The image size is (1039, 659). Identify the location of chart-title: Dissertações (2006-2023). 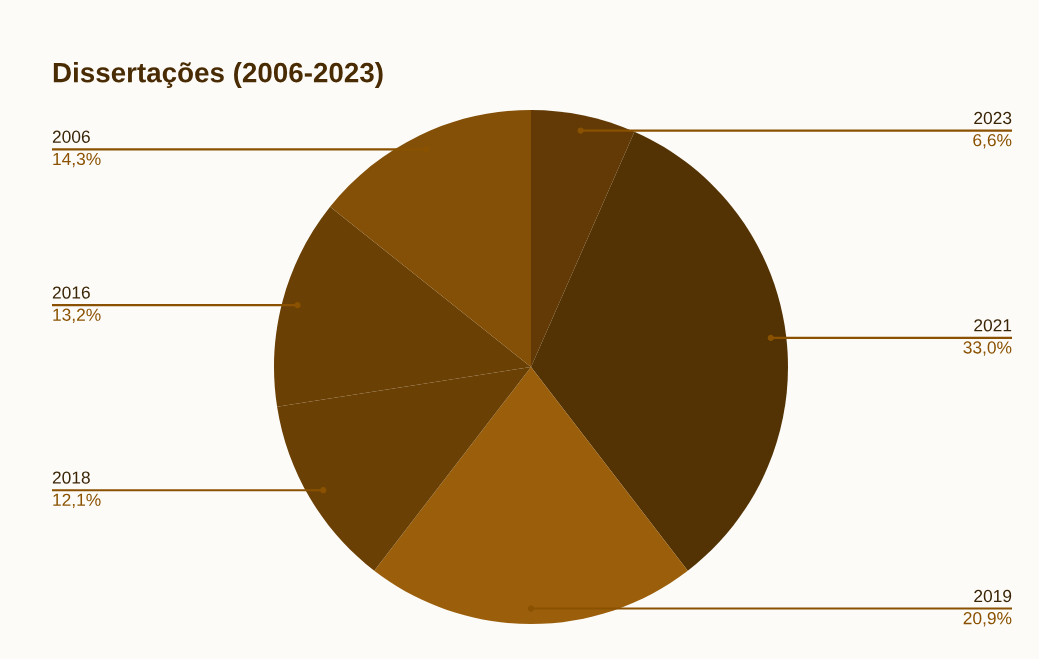
(218, 75).